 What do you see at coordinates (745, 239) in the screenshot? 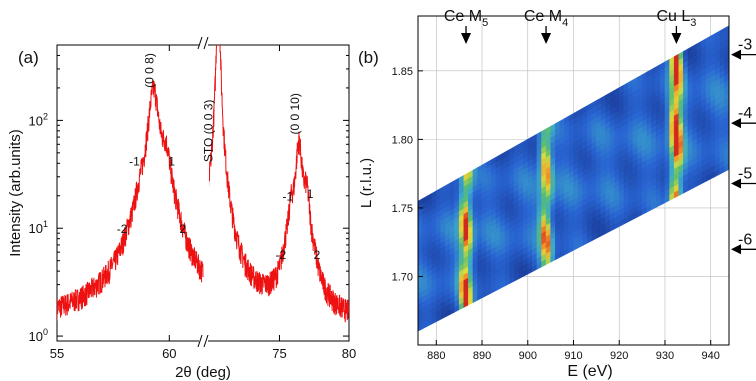
I see `order-label: -6` at bounding box center [745, 239].